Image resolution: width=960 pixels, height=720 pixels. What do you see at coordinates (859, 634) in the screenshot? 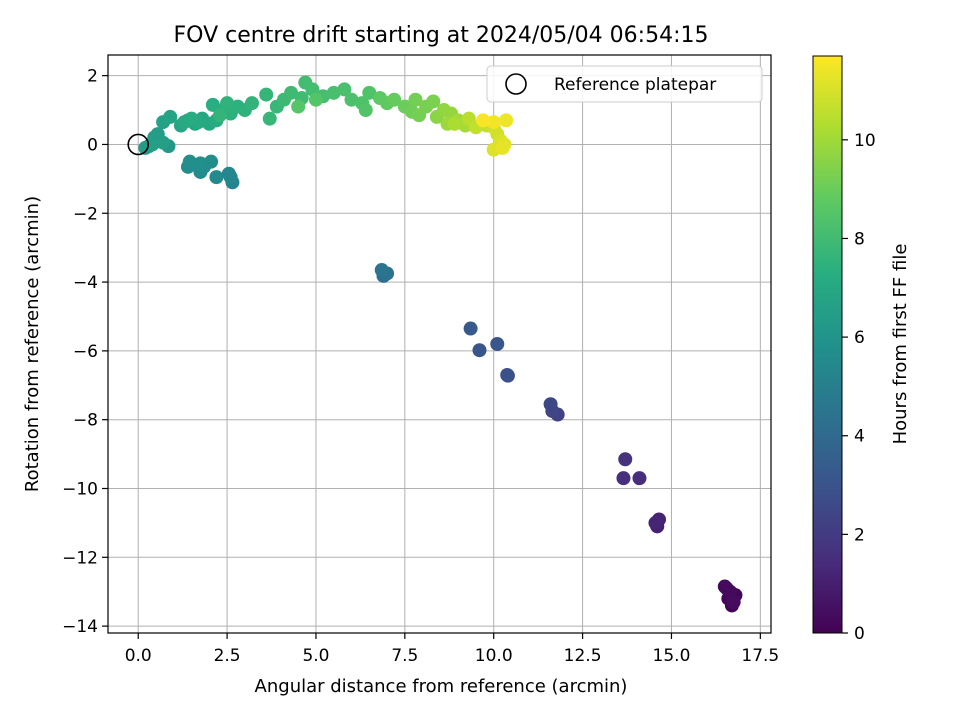
I see `colorbar-tick-label: 0` at bounding box center [859, 634].